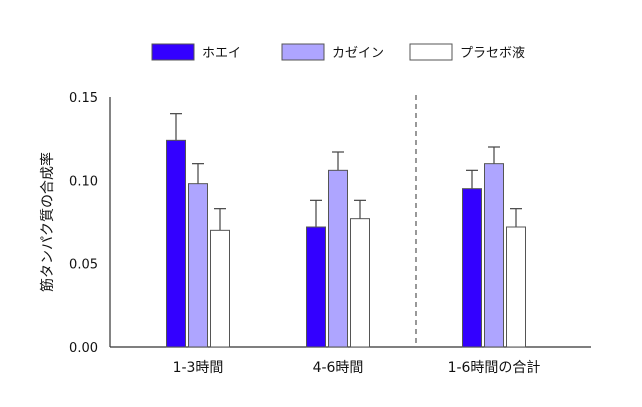 This screenshot has height=407, width=642. What do you see at coordinates (198, 368) in the screenshot?
I see `x-tick-label: 1-3時間` at bounding box center [198, 368].